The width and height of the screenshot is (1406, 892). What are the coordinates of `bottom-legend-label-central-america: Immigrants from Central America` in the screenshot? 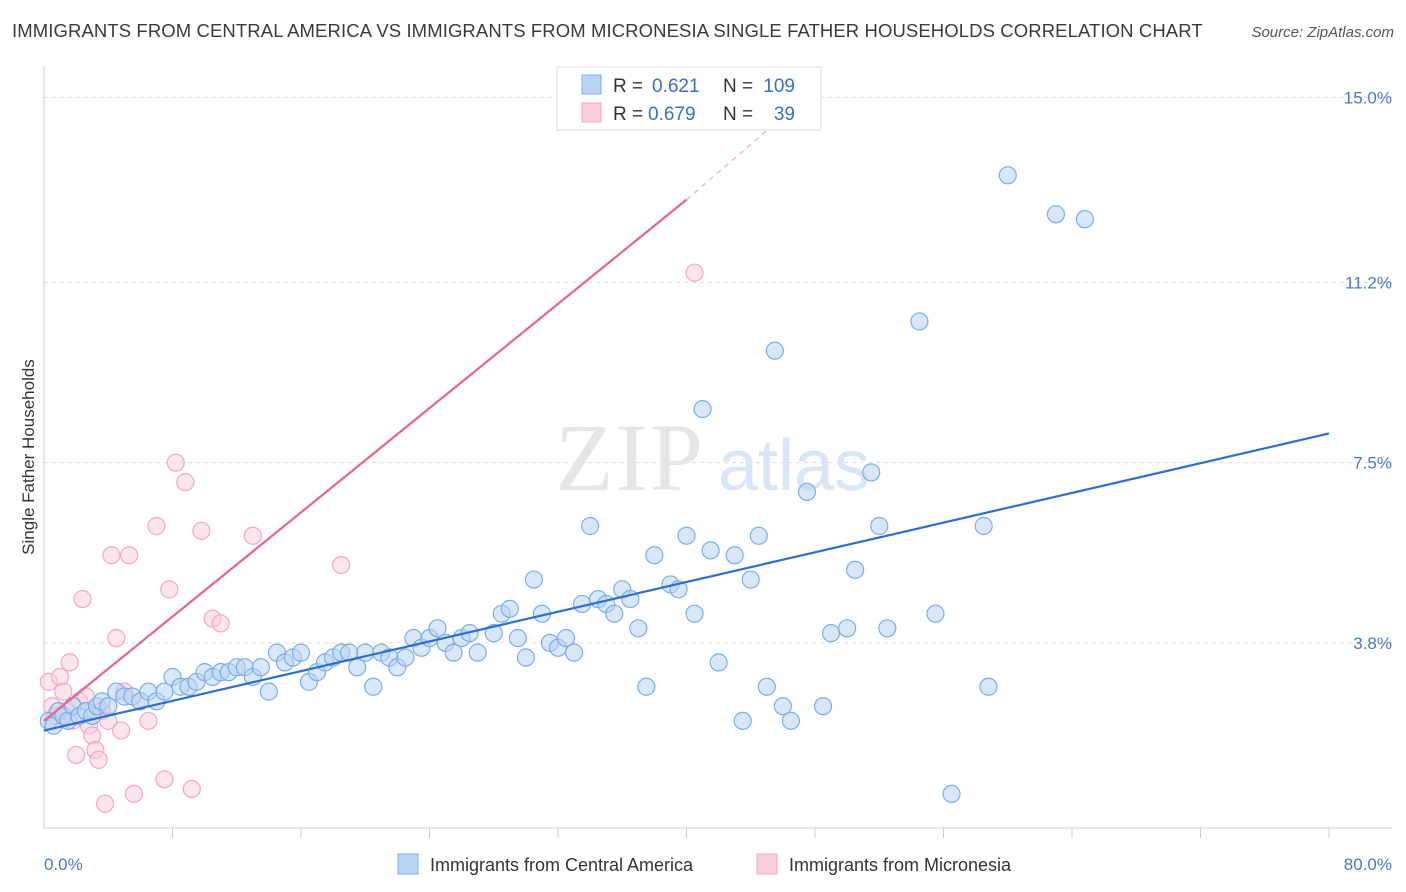 It's located at (562, 865).